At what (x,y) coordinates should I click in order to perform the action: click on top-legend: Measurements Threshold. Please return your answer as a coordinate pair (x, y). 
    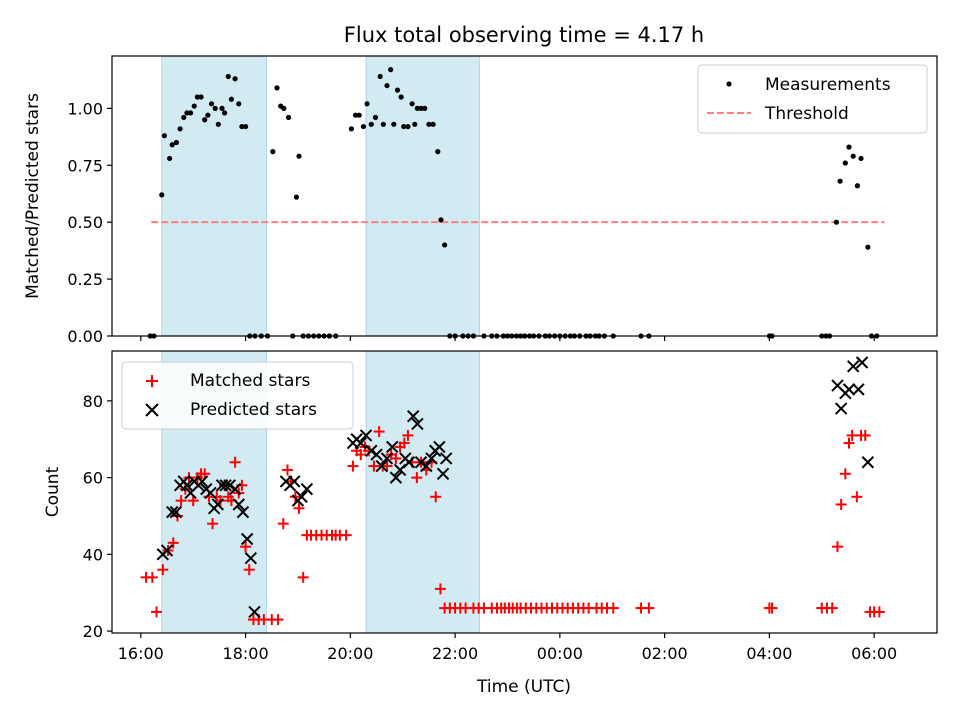
    Looking at the image, I should click on (812, 99).